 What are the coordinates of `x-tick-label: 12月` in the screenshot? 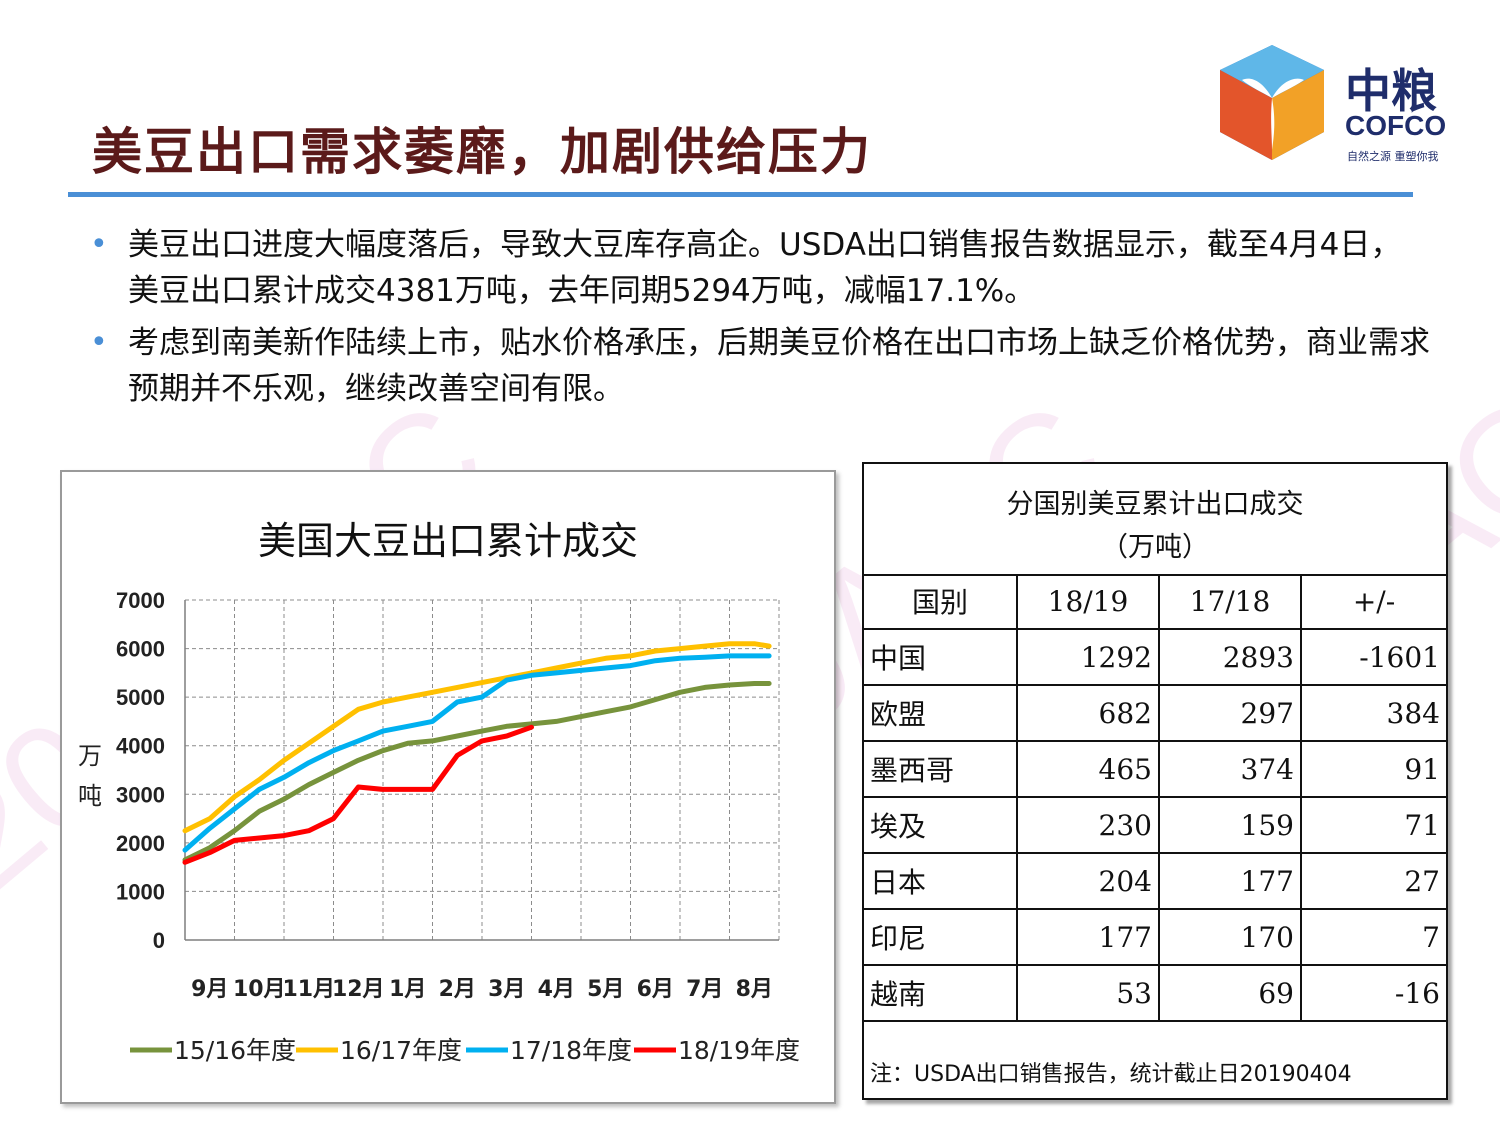 It's located at (358, 989).